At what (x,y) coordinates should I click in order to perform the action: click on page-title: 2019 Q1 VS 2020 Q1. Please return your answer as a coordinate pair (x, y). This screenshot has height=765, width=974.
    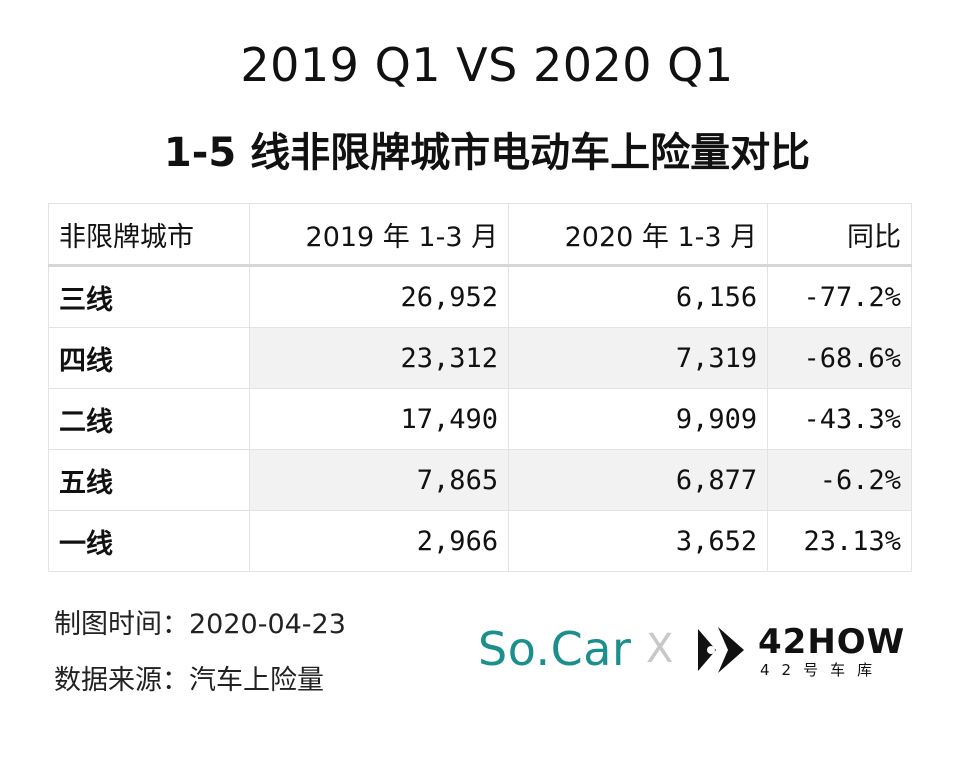
    Looking at the image, I should click on (487, 65).